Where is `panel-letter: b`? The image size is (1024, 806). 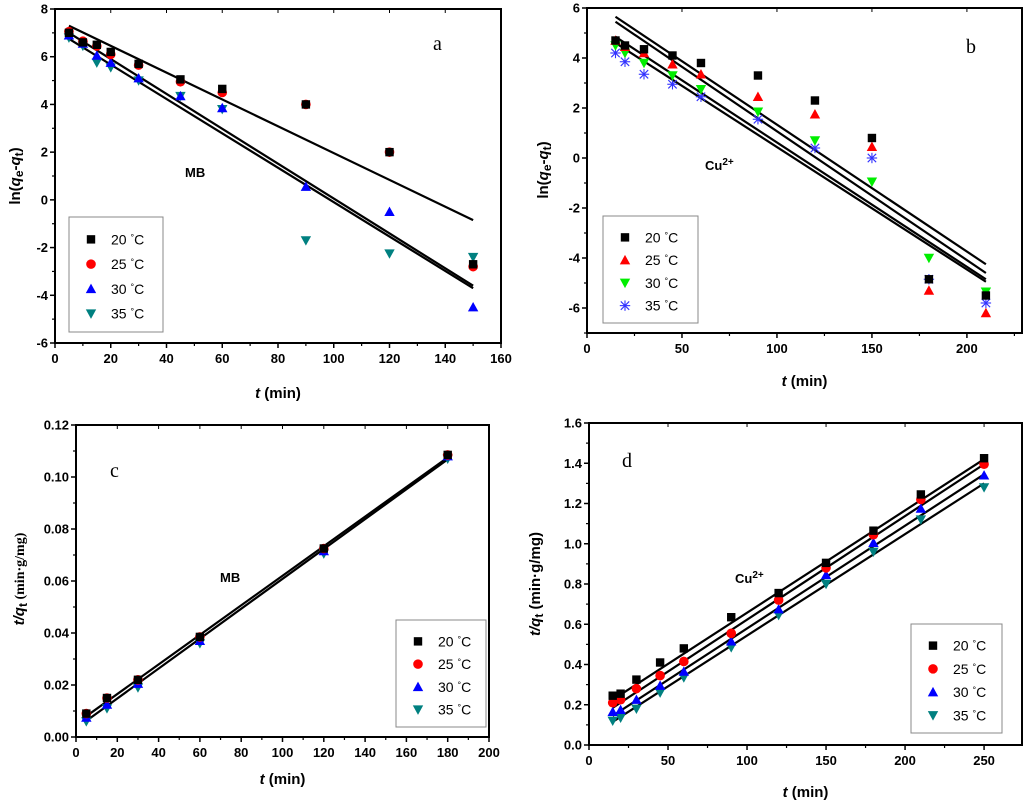
panel-letter: b is located at coordinates (971, 47).